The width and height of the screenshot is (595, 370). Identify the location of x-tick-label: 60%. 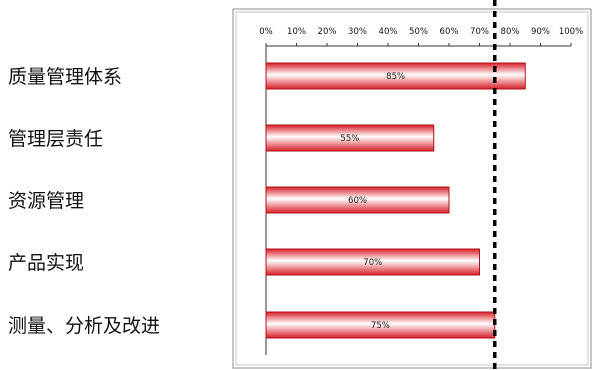
(449, 32).